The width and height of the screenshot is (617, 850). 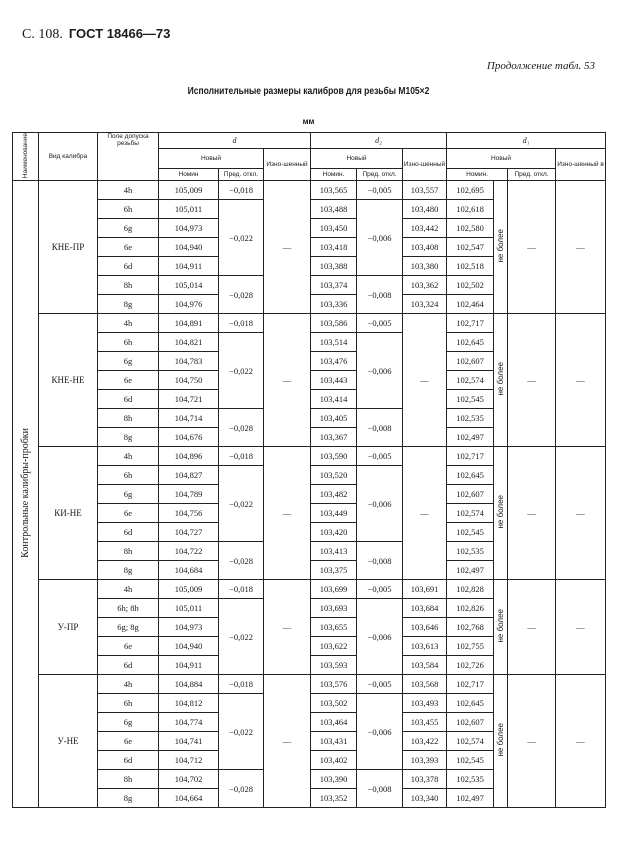 What do you see at coordinates (188, 703) in the screenshot?
I see `d-nominal: 104,812` at bounding box center [188, 703].